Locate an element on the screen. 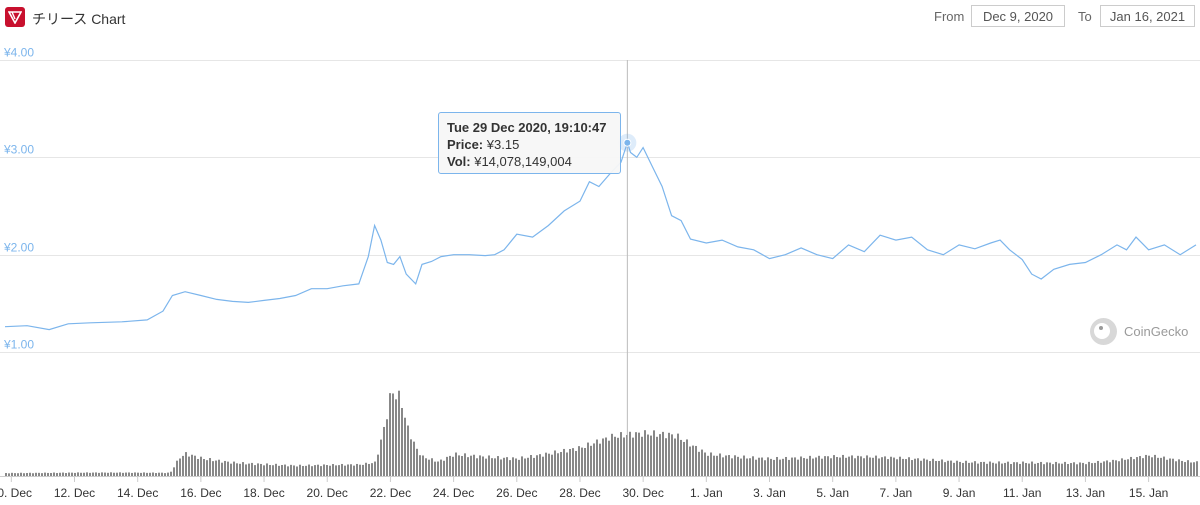 The height and width of the screenshot is (505, 1200). from-date-input: Dec 9, 2020 is located at coordinates (1018, 16).